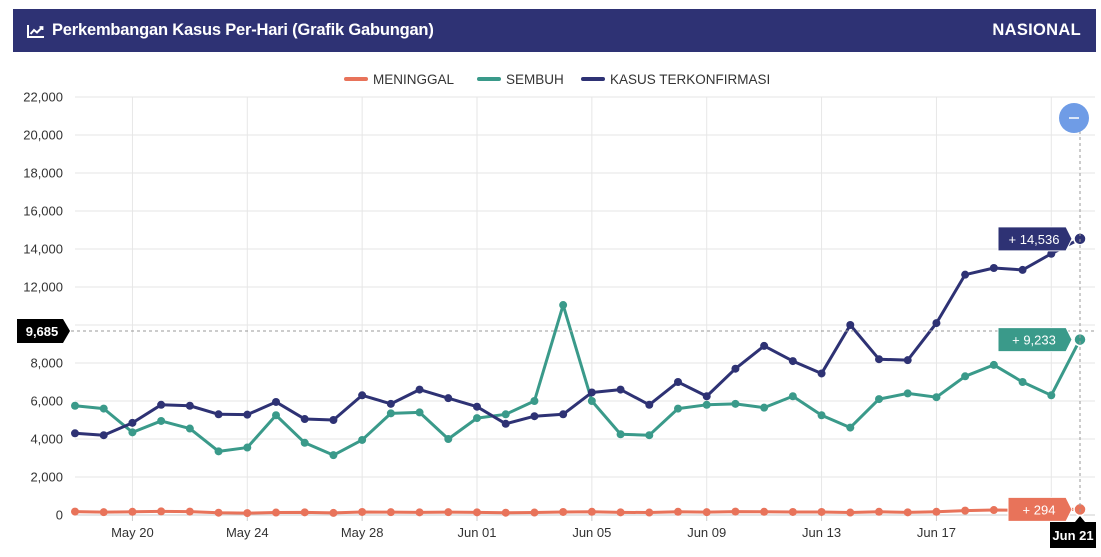  What do you see at coordinates (675, 79) in the screenshot?
I see `legend-item-kasus-terkonfirmasi: KASUS TERKONFIRMASI` at bounding box center [675, 79].